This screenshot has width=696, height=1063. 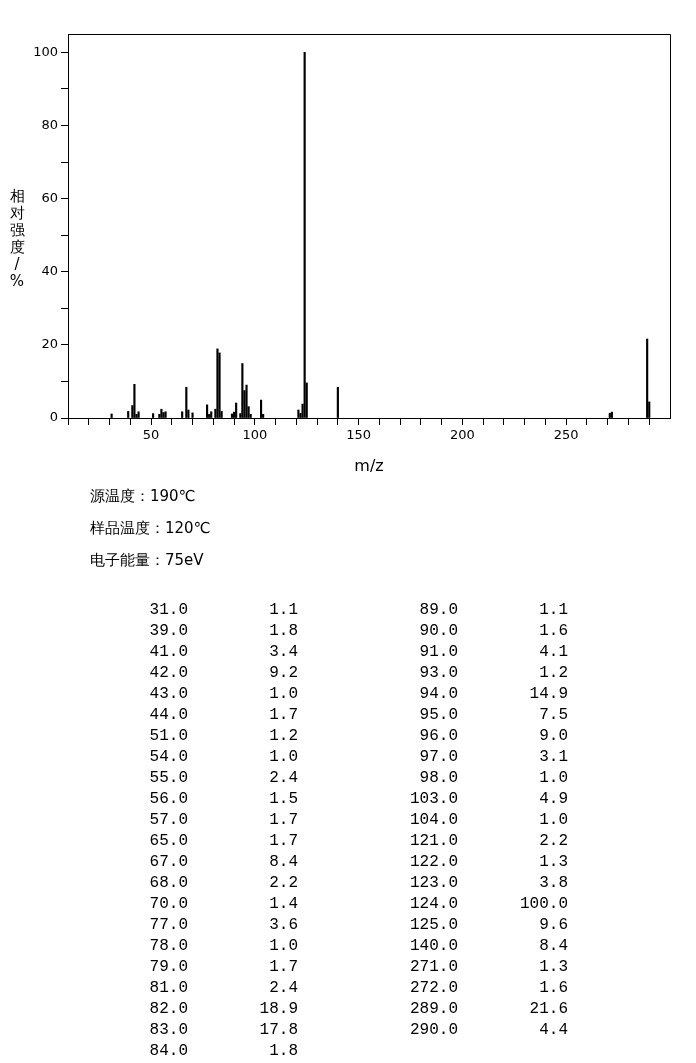 What do you see at coordinates (433, 883) in the screenshot?
I see `category-label: 123.0` at bounding box center [433, 883].